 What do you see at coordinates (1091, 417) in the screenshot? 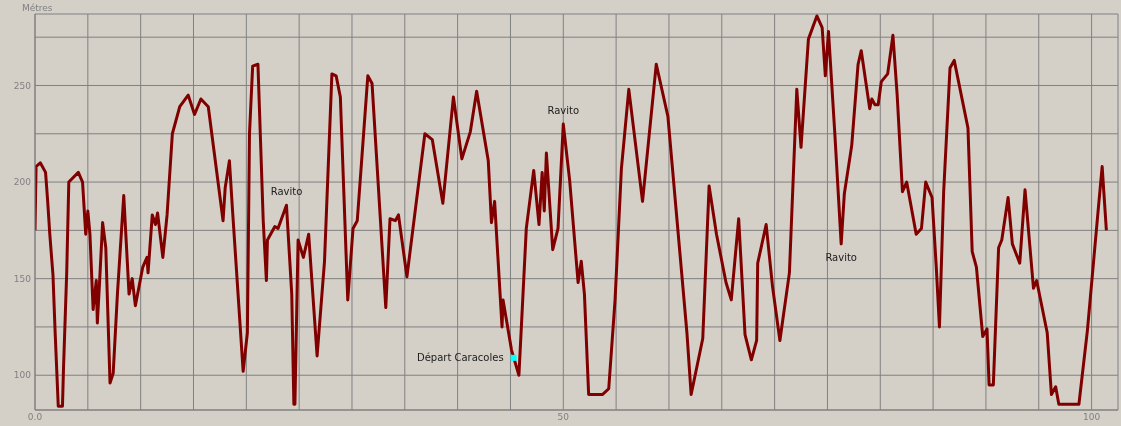
I see `x-tick-label: 100` at bounding box center [1091, 417].